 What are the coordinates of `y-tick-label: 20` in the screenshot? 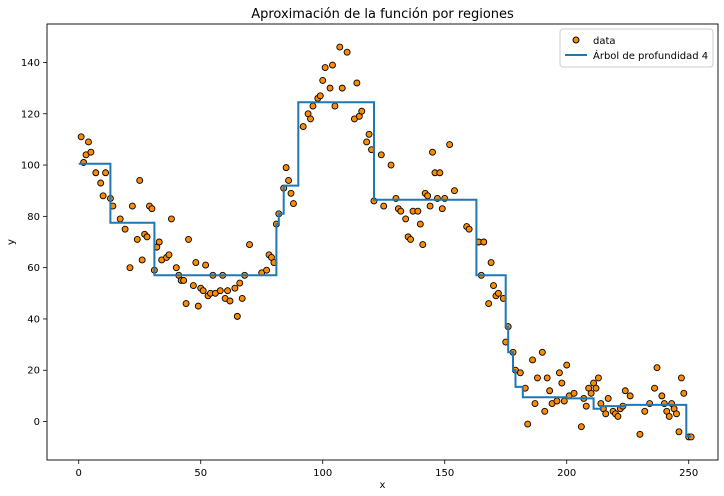 It's located at (33, 371).